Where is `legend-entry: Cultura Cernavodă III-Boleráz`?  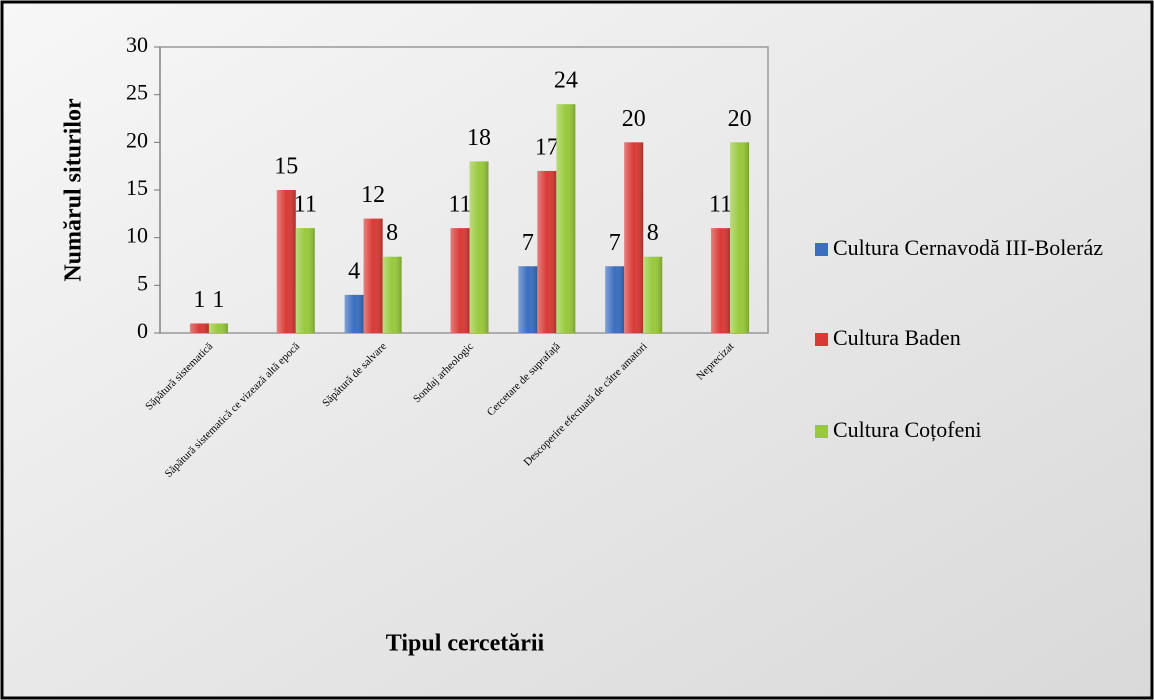
legend-entry: Cultura Cernavodă III-Boleráz is located at coordinates (968, 247).